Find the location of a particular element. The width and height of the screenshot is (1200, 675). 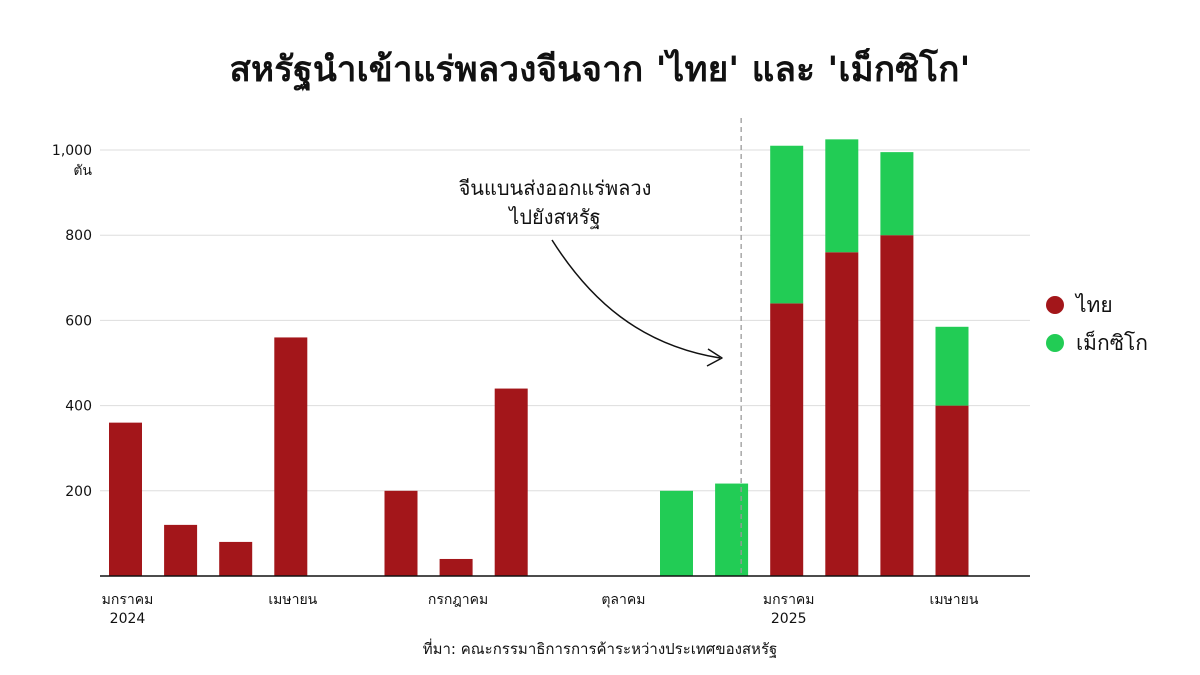

x-tick-label: ตุลาคม is located at coordinates (623, 600).